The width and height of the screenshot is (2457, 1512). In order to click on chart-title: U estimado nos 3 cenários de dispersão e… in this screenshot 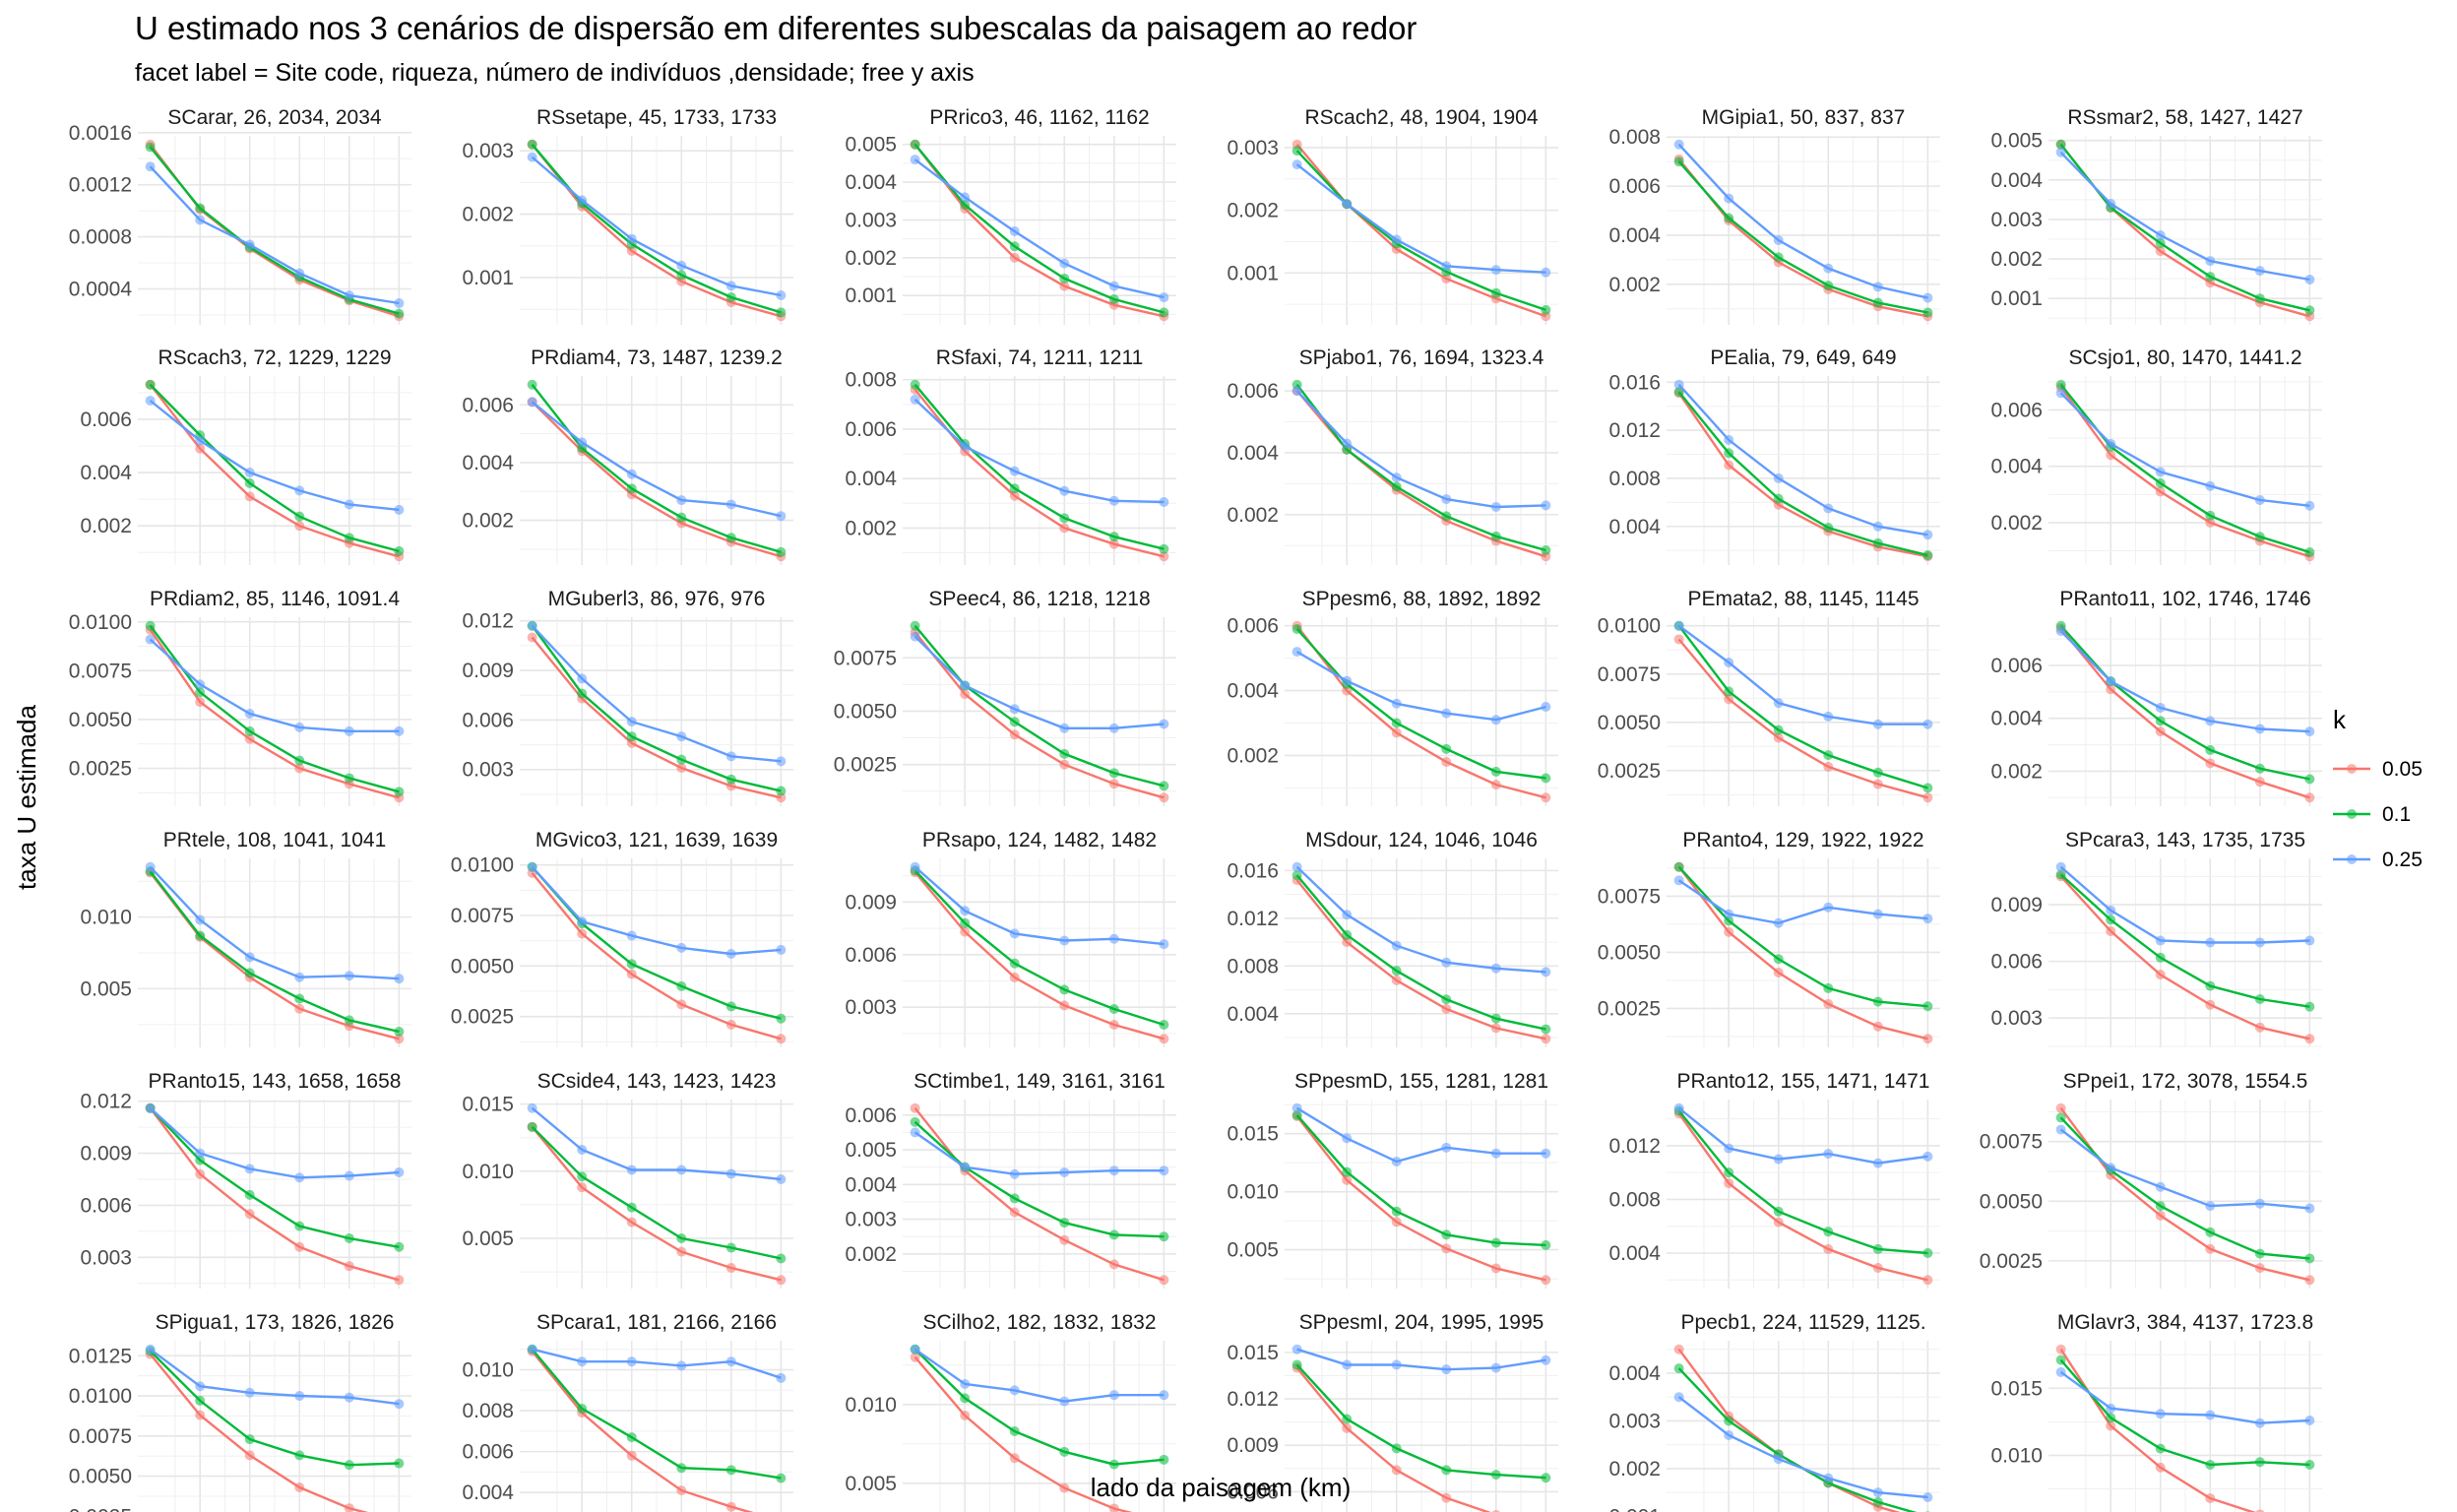, I will do `click(776, 28)`.